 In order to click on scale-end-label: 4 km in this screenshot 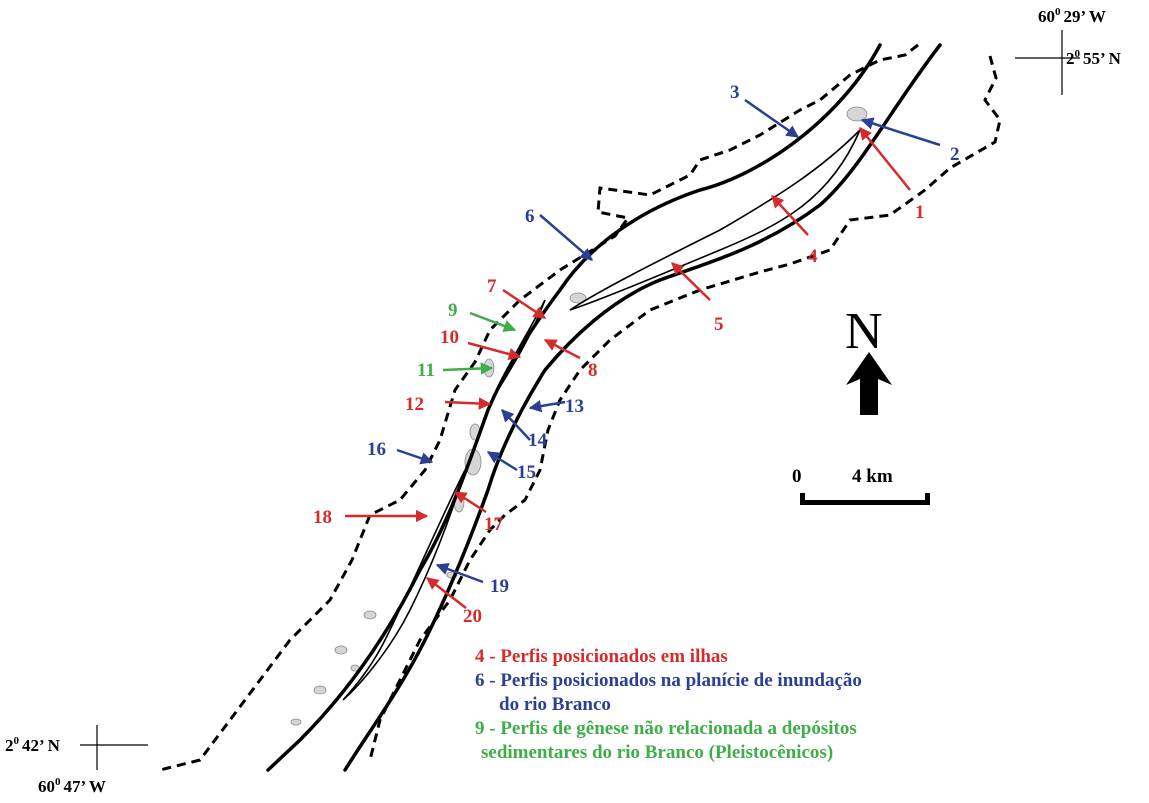, I will do `click(872, 476)`.